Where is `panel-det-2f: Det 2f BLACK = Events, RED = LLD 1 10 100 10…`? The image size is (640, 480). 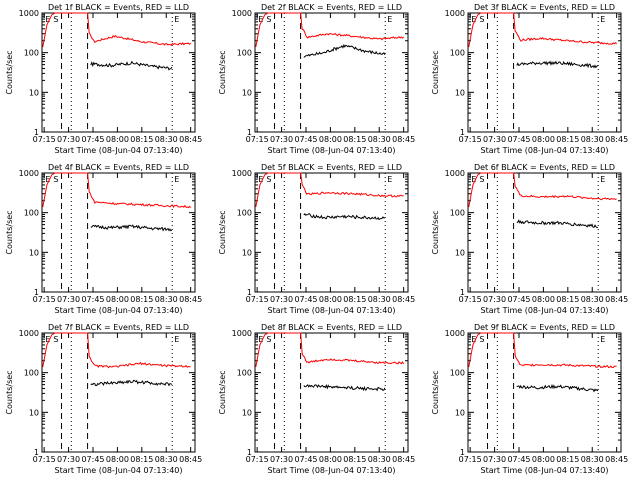
panel-det-2f: Det 2f BLACK = Events, RED = LLD 1 10 100 10… is located at coordinates (316, 79).